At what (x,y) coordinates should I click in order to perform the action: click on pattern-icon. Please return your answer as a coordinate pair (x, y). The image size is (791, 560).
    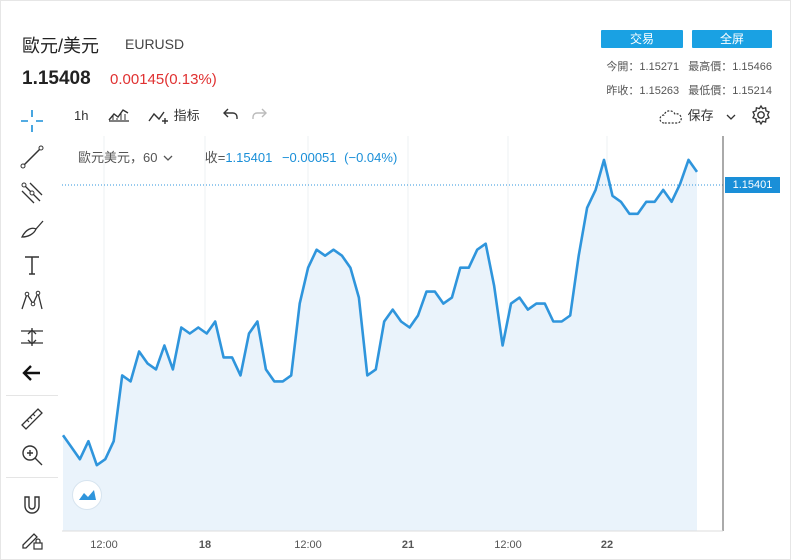
    Looking at the image, I should click on (32, 301).